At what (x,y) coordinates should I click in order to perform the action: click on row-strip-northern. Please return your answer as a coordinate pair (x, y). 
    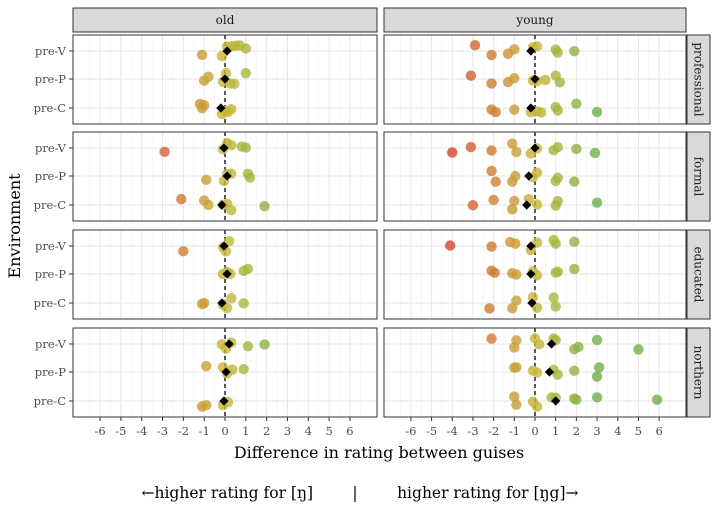
    Looking at the image, I should click on (698, 372).